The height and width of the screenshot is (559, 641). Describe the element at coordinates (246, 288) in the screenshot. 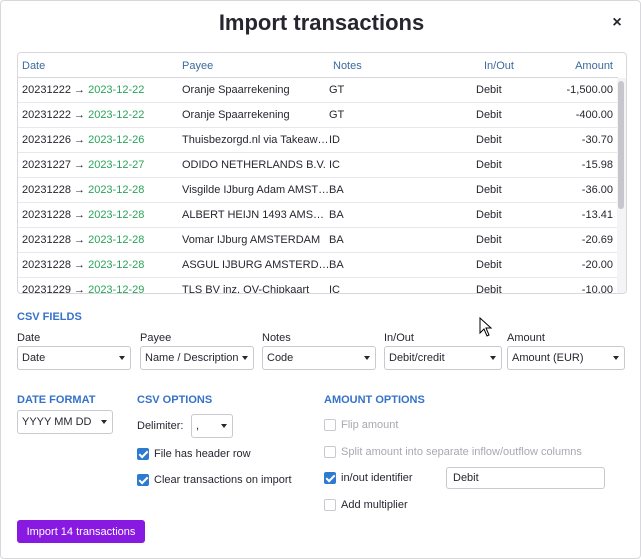

I see `cell-payee: TLS BV inz. OV-Chipkaart` at that location.